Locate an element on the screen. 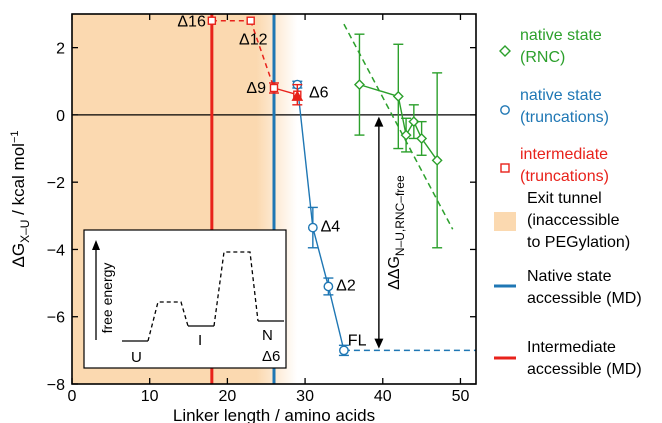 This screenshot has width=662, height=423. legend-tunnel-swatch is located at coordinates (505, 221).